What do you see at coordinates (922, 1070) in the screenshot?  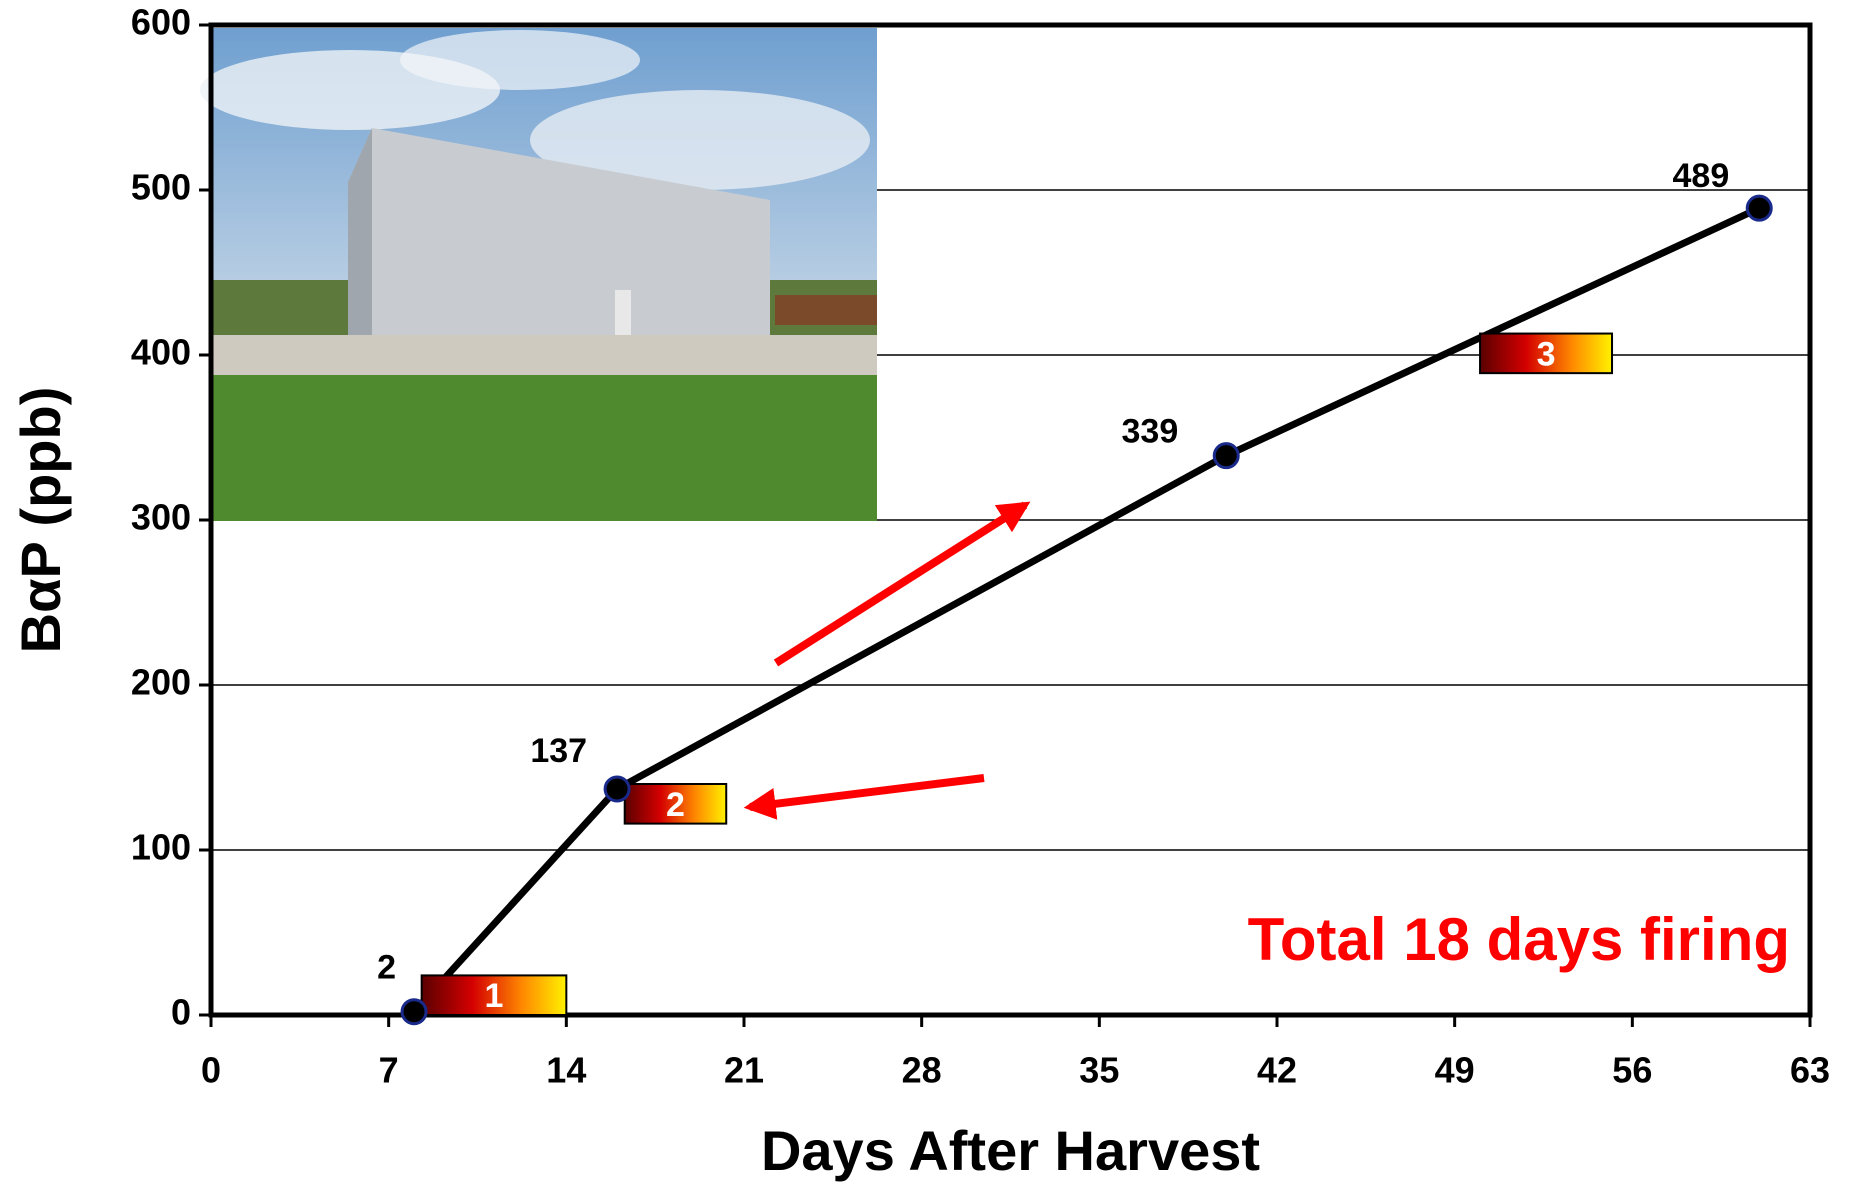 I see `x-tick-label: 28` at bounding box center [922, 1070].